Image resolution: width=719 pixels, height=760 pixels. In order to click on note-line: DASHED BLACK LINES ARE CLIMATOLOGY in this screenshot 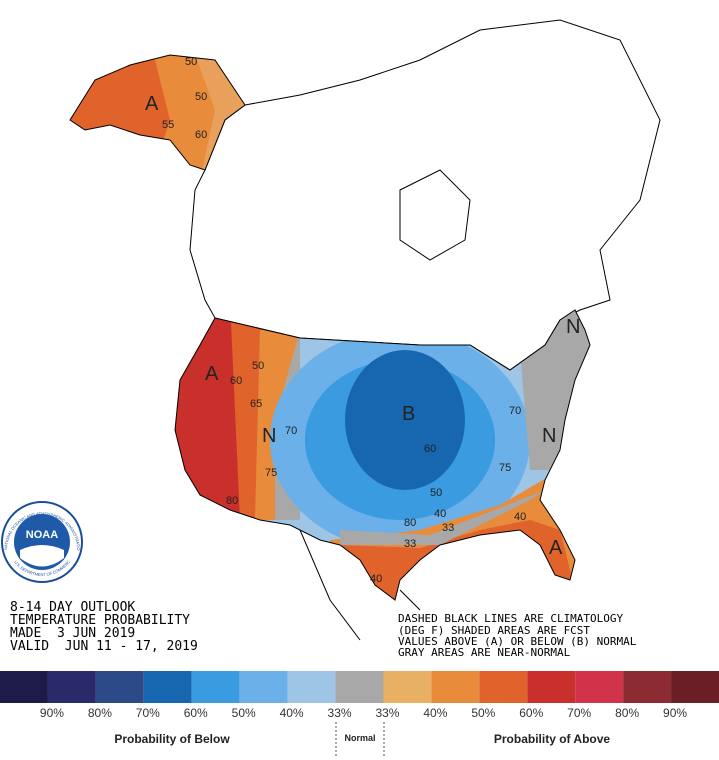, I will do `click(511, 618)`.